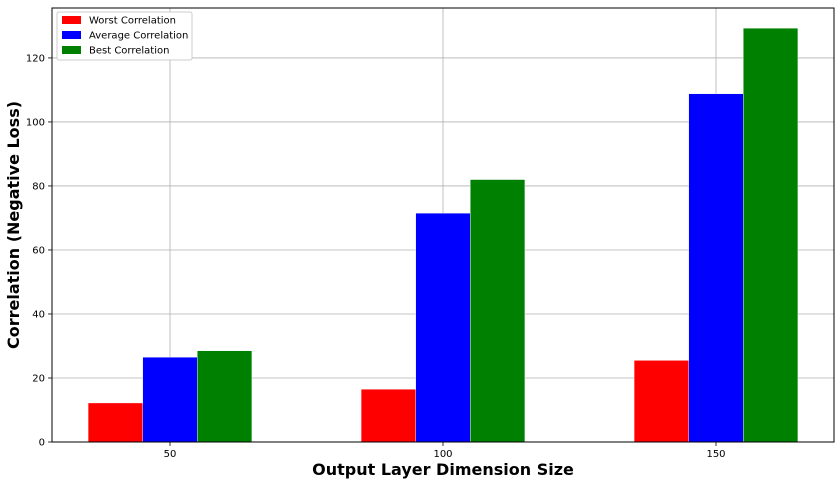 This screenshot has height=485, width=840. I want to click on y-tick-label: 80, so click(38, 186).